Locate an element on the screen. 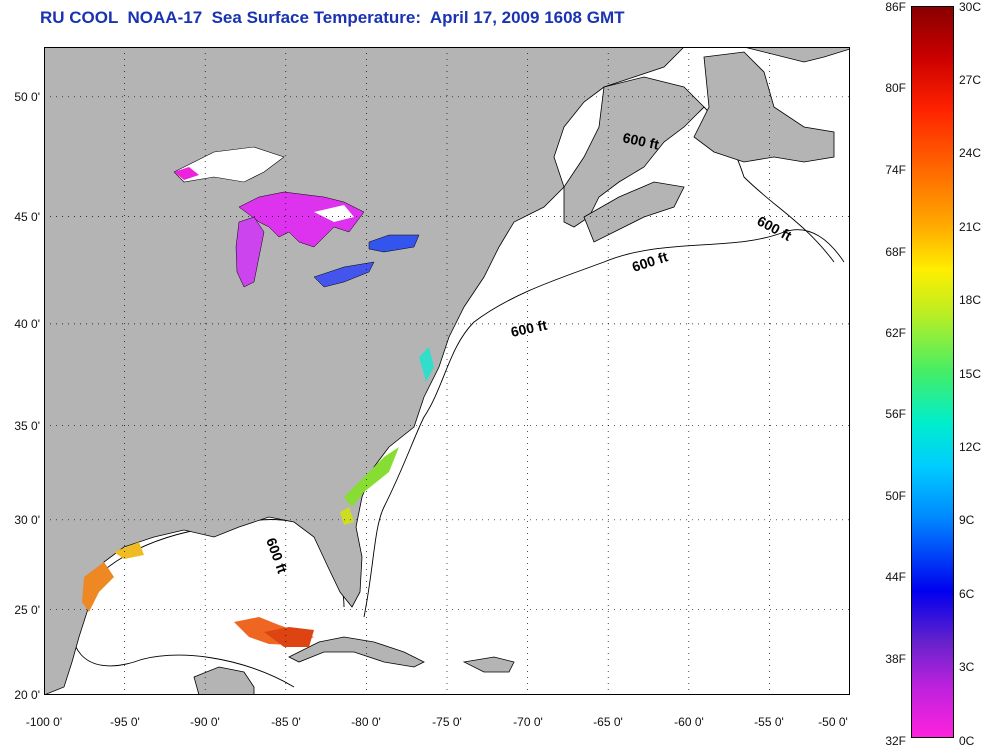 The image size is (984, 754). land-nova-scotia is located at coordinates (634, 212).